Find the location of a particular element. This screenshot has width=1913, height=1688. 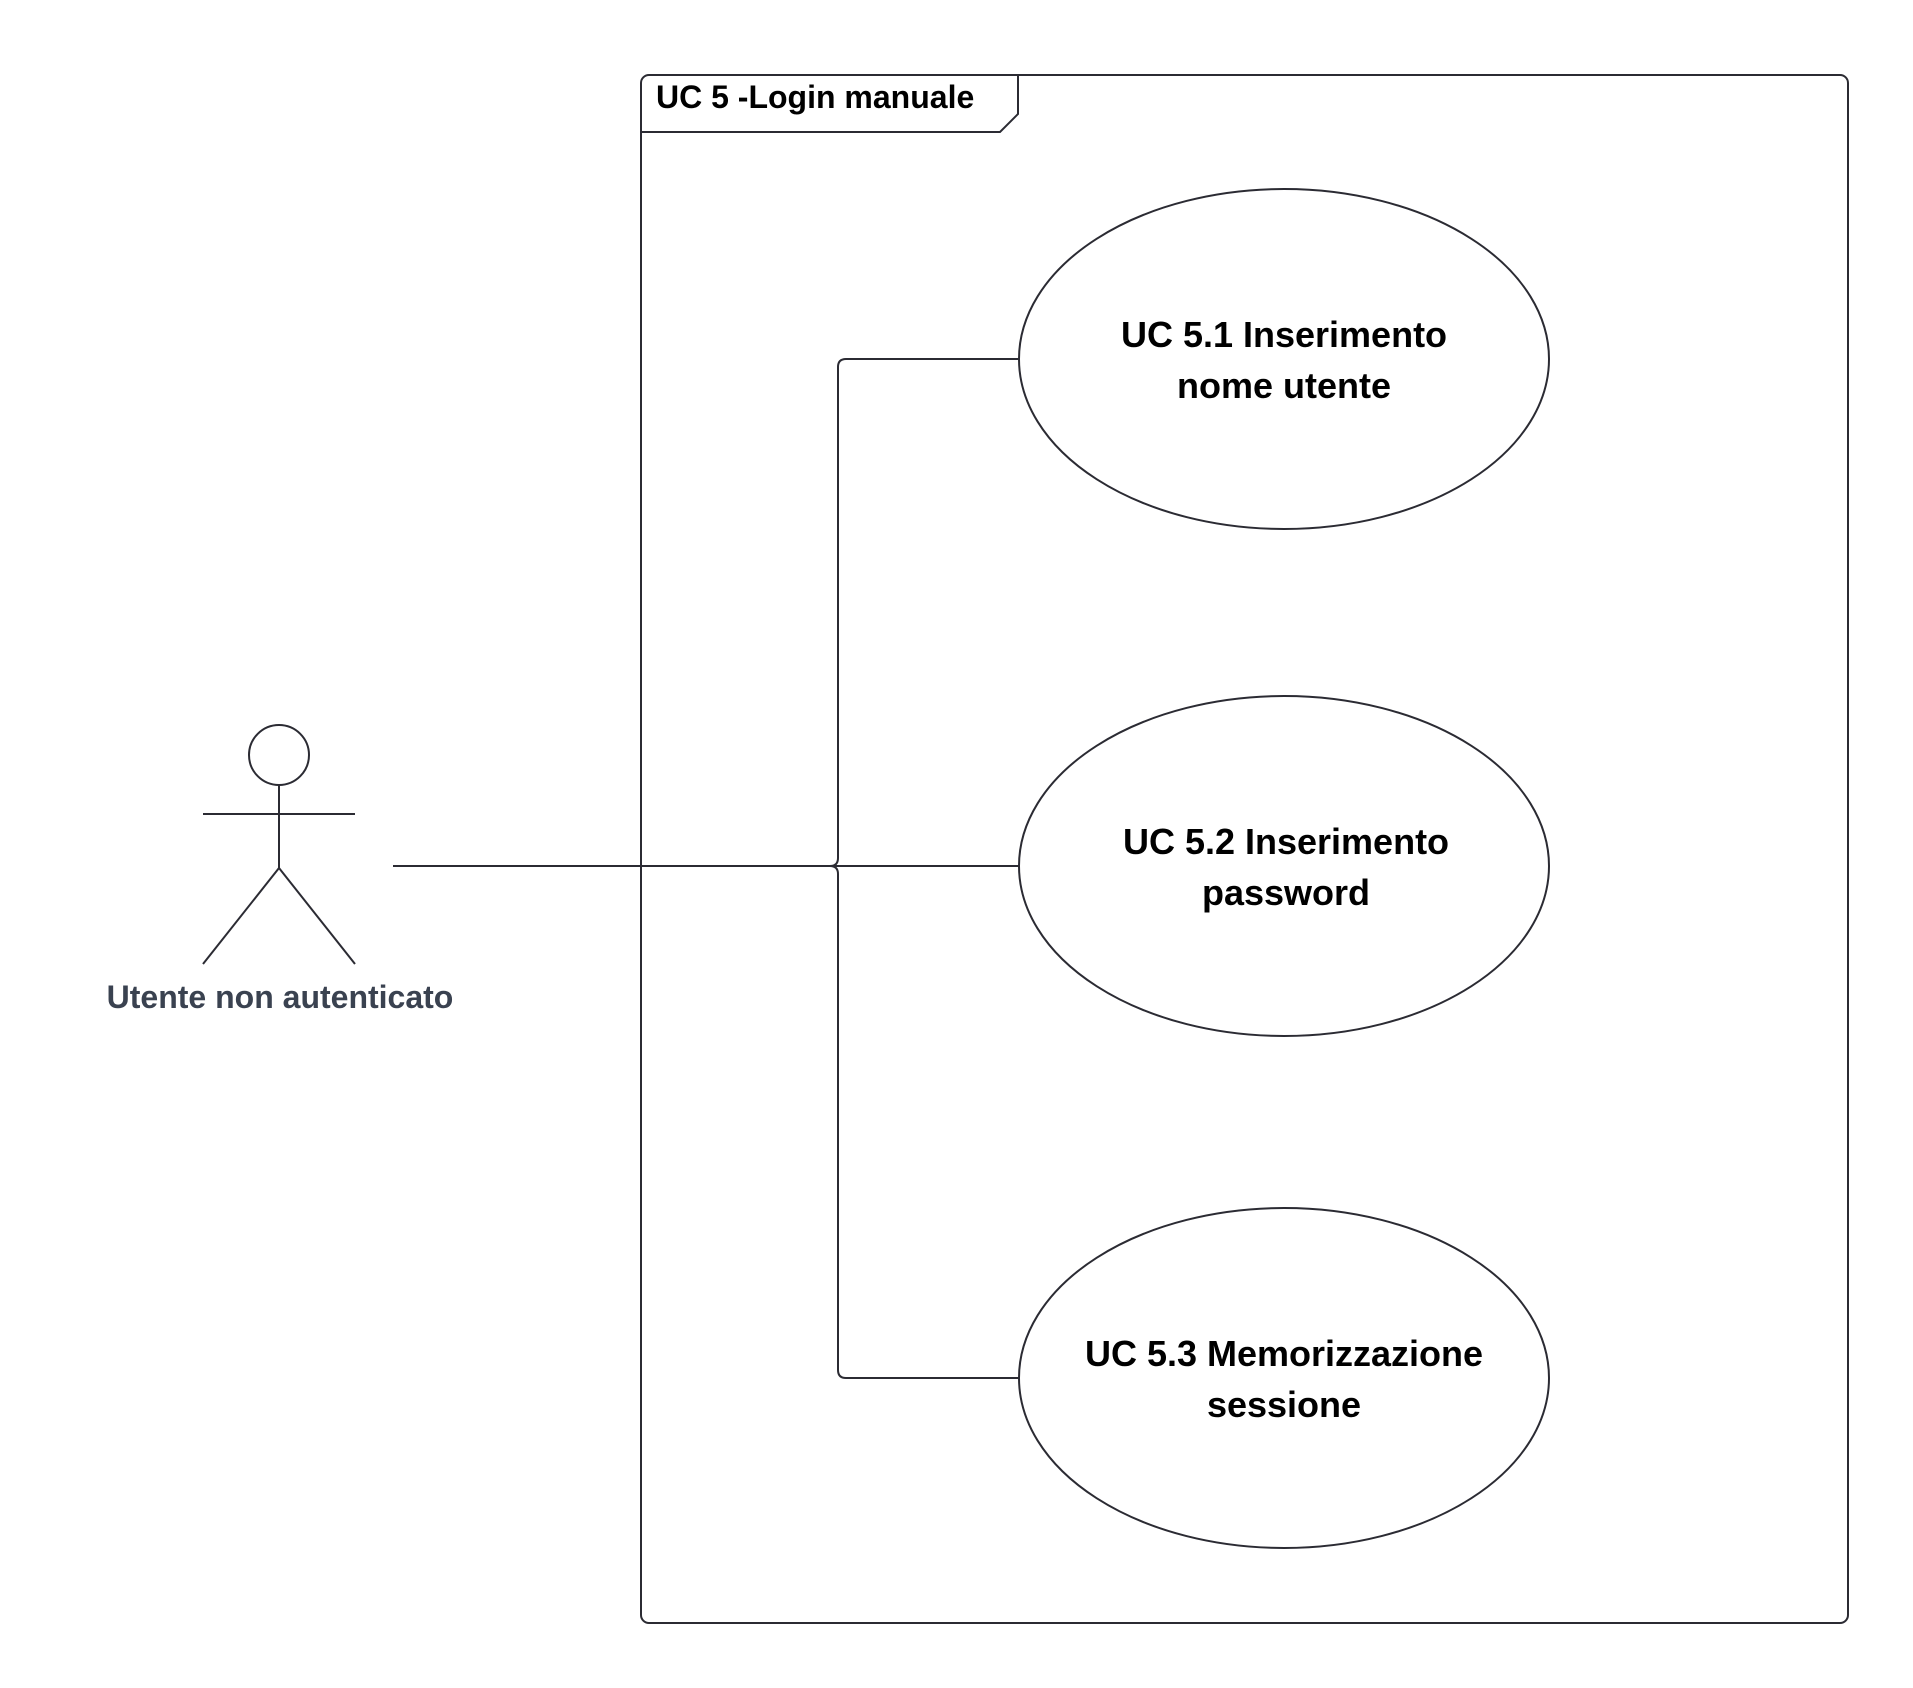

actor: Utente non autenticato is located at coordinates (280, 869).